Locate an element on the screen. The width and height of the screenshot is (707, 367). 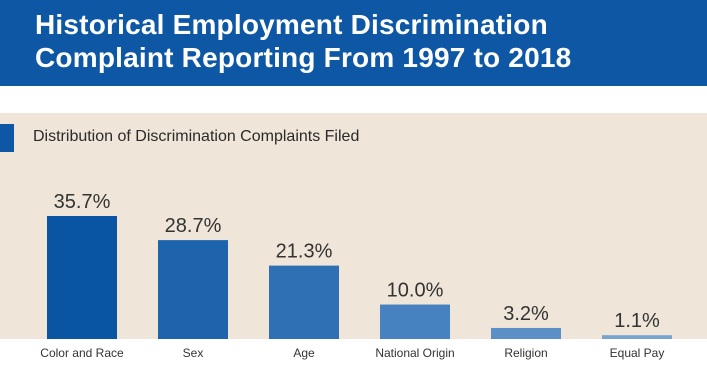
page-title-line-2: Complaint Reporting From 1997 to 2018 is located at coordinates (303, 57).